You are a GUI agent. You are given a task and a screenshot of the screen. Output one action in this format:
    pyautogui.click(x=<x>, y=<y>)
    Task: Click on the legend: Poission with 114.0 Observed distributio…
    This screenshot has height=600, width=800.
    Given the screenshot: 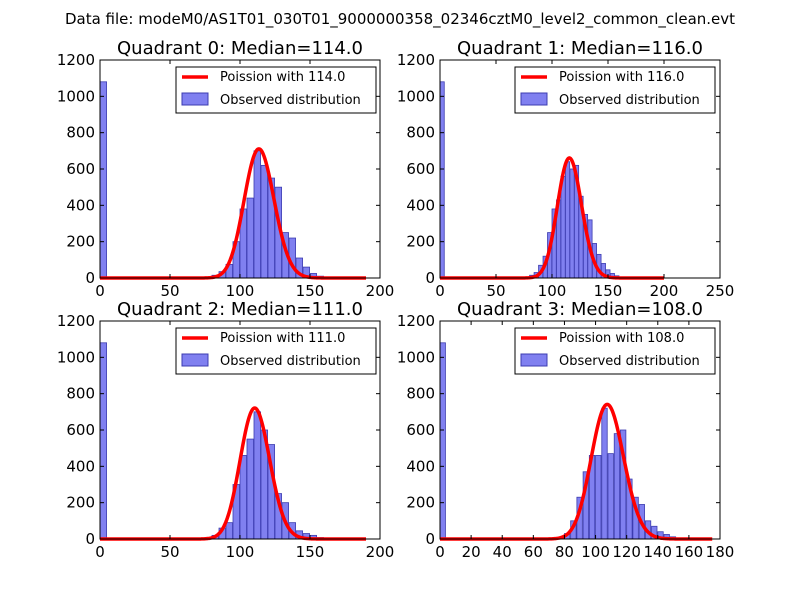 What is the action you would take?
    pyautogui.click(x=276, y=90)
    